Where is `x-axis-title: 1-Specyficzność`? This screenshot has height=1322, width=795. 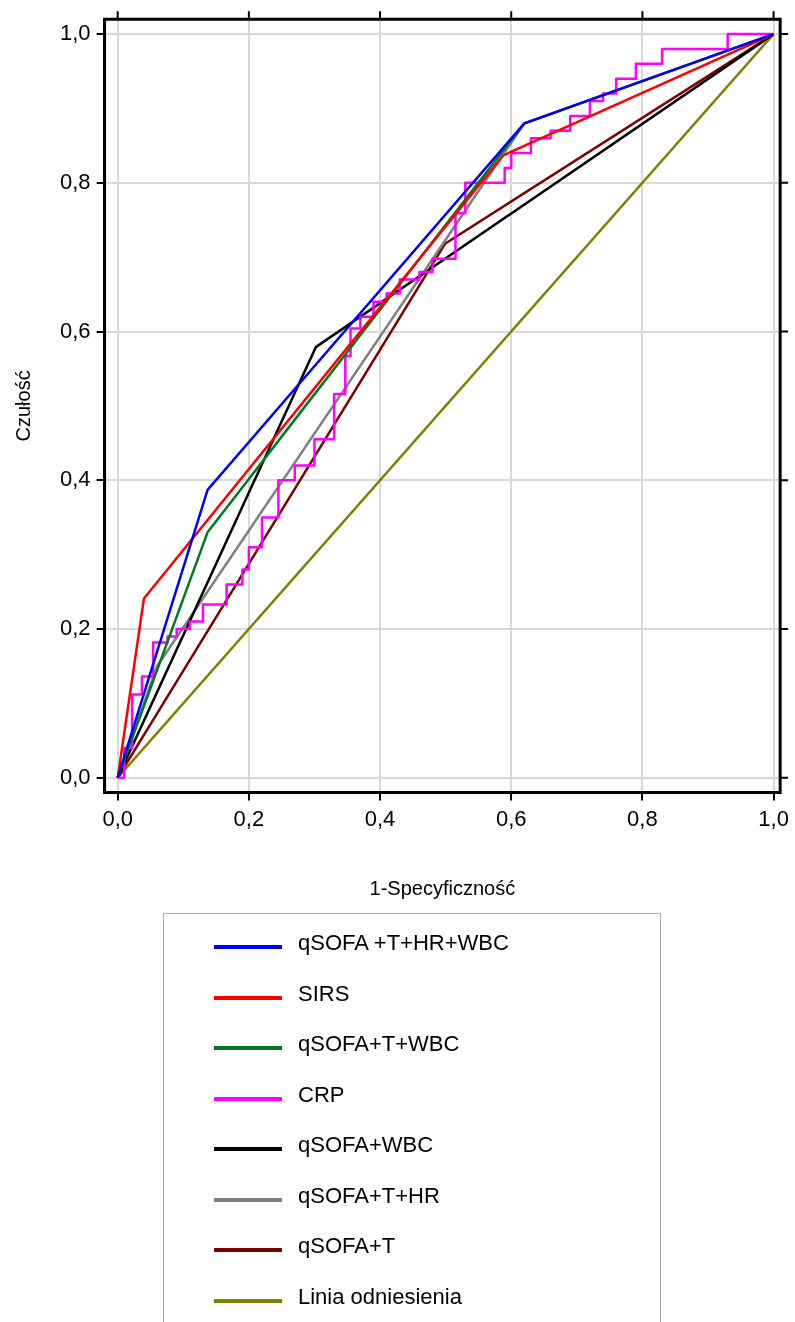
x-axis-title: 1-Specyficzność is located at coordinates (442, 887).